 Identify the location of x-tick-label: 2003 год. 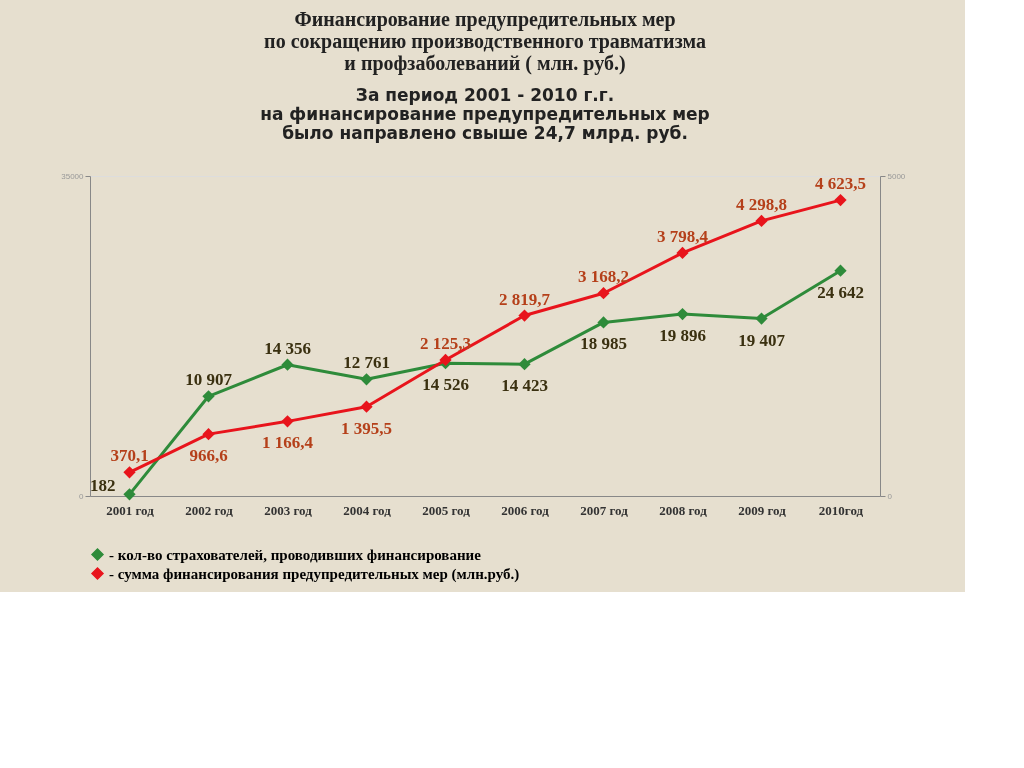
(288, 510).